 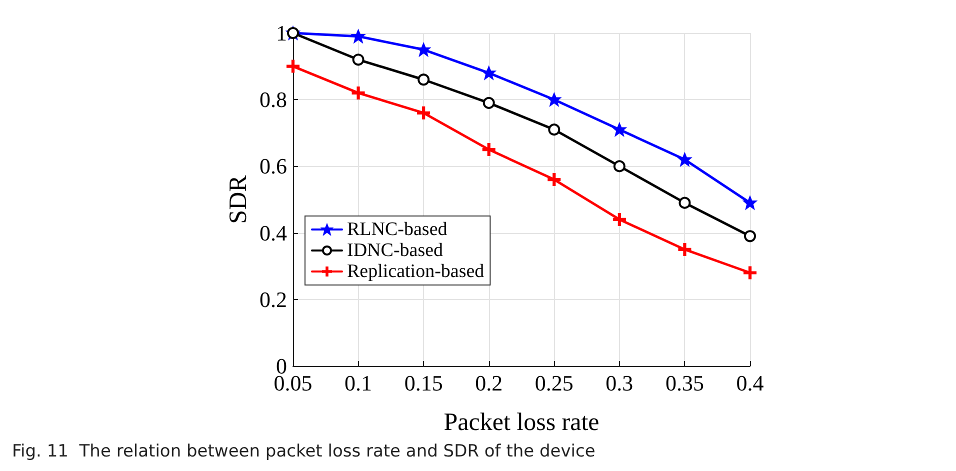 What do you see at coordinates (620, 383) in the screenshot?
I see `x-tick-label: 0.3` at bounding box center [620, 383].